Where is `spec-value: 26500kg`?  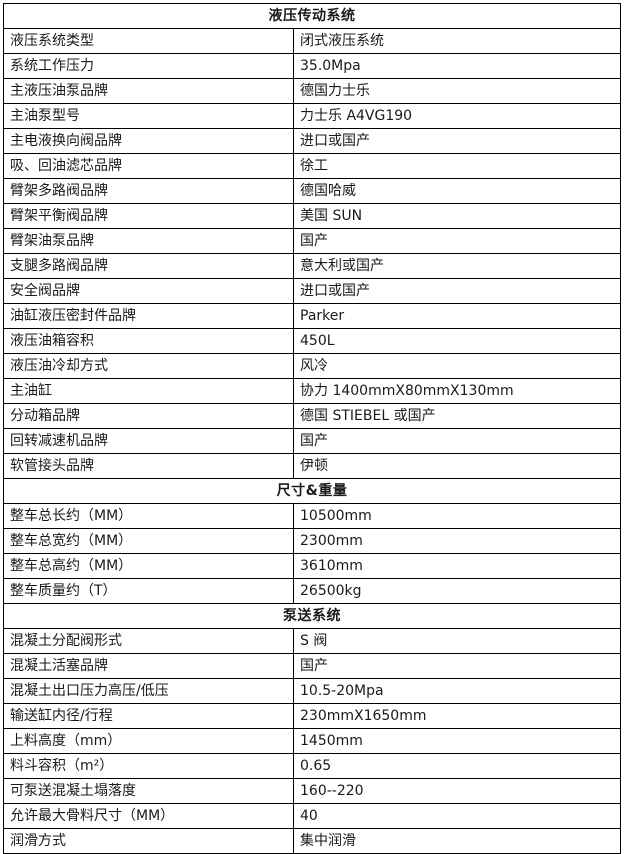
spec-value: 26500kg is located at coordinates (457, 591).